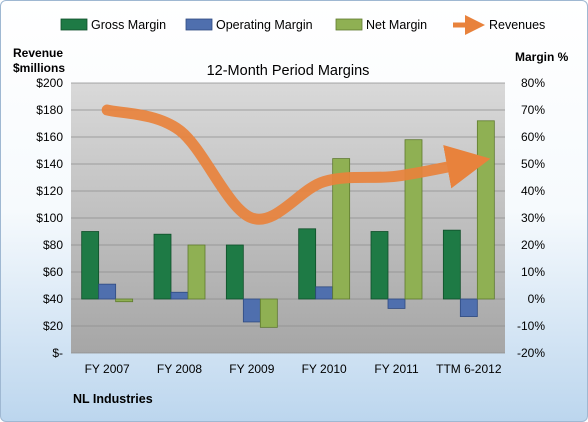 Image resolution: width=588 pixels, height=422 pixels. I want to click on right-axis-ticks: -20% -10% 0% 10% 20% 30% 40% 50% 60% 70% 80%, so click(531, 218).